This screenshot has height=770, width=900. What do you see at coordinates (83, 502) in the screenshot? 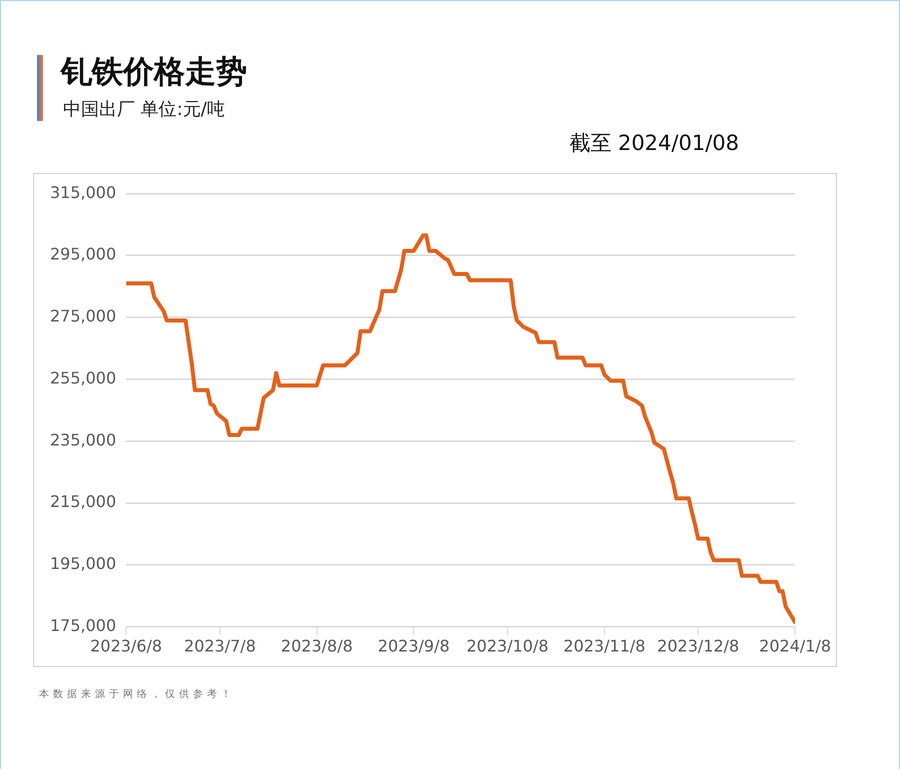
I see `y-tick-label: 215,000` at bounding box center [83, 502].